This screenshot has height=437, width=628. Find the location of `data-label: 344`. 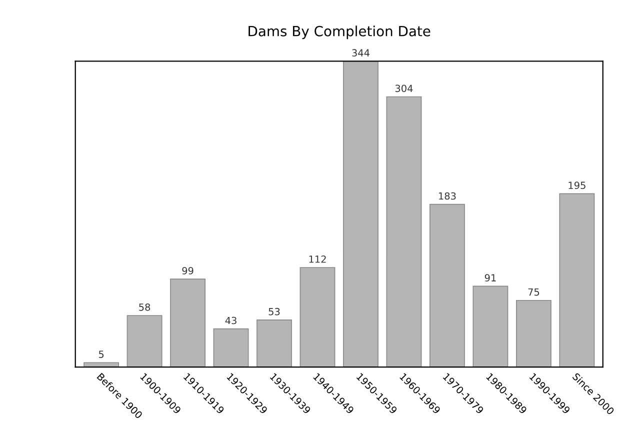

data-label: 344 is located at coordinates (361, 53).